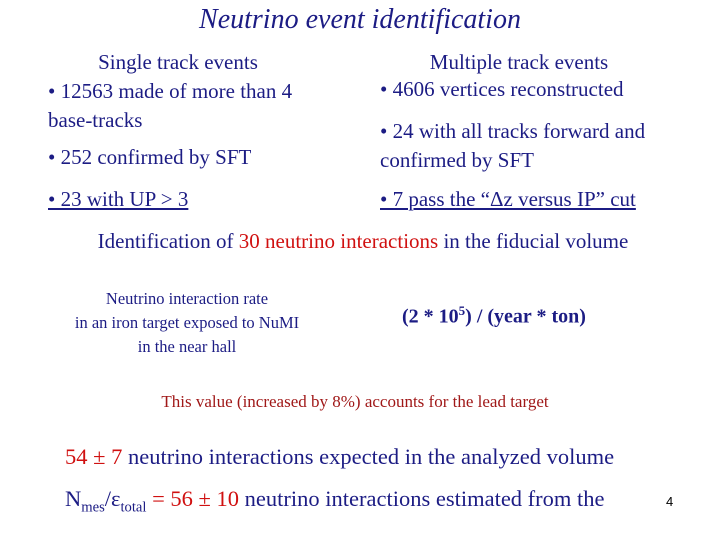  I want to click on title: Neutrino event identification, so click(360, 19).